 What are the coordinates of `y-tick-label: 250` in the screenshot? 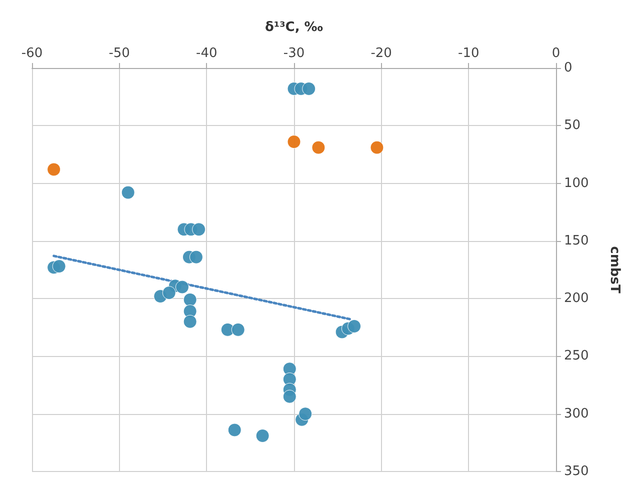 It's located at (576, 356).